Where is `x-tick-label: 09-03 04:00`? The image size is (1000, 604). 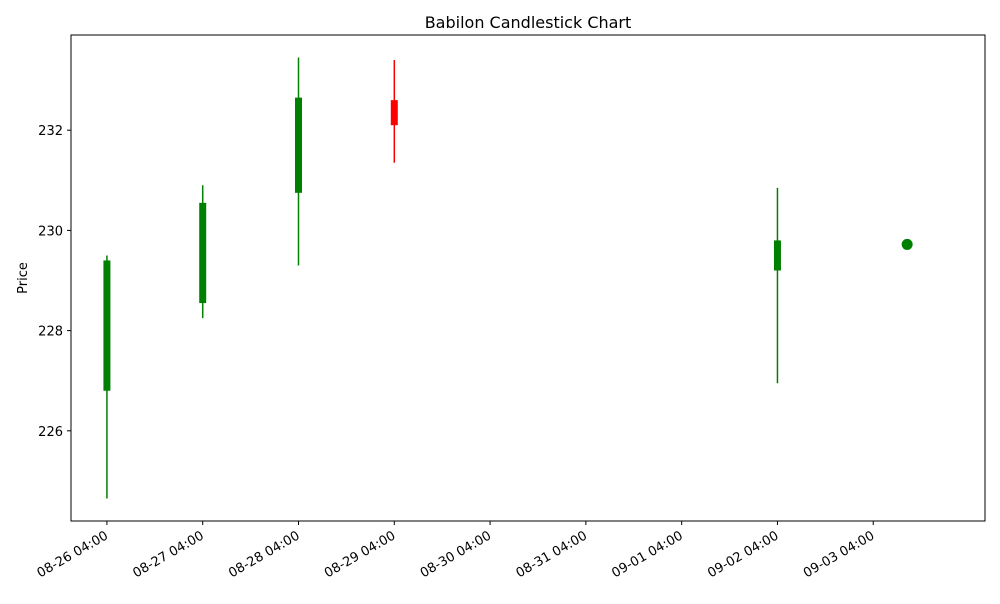
x-tick-label: 09-03 04:00 is located at coordinates (839, 554).